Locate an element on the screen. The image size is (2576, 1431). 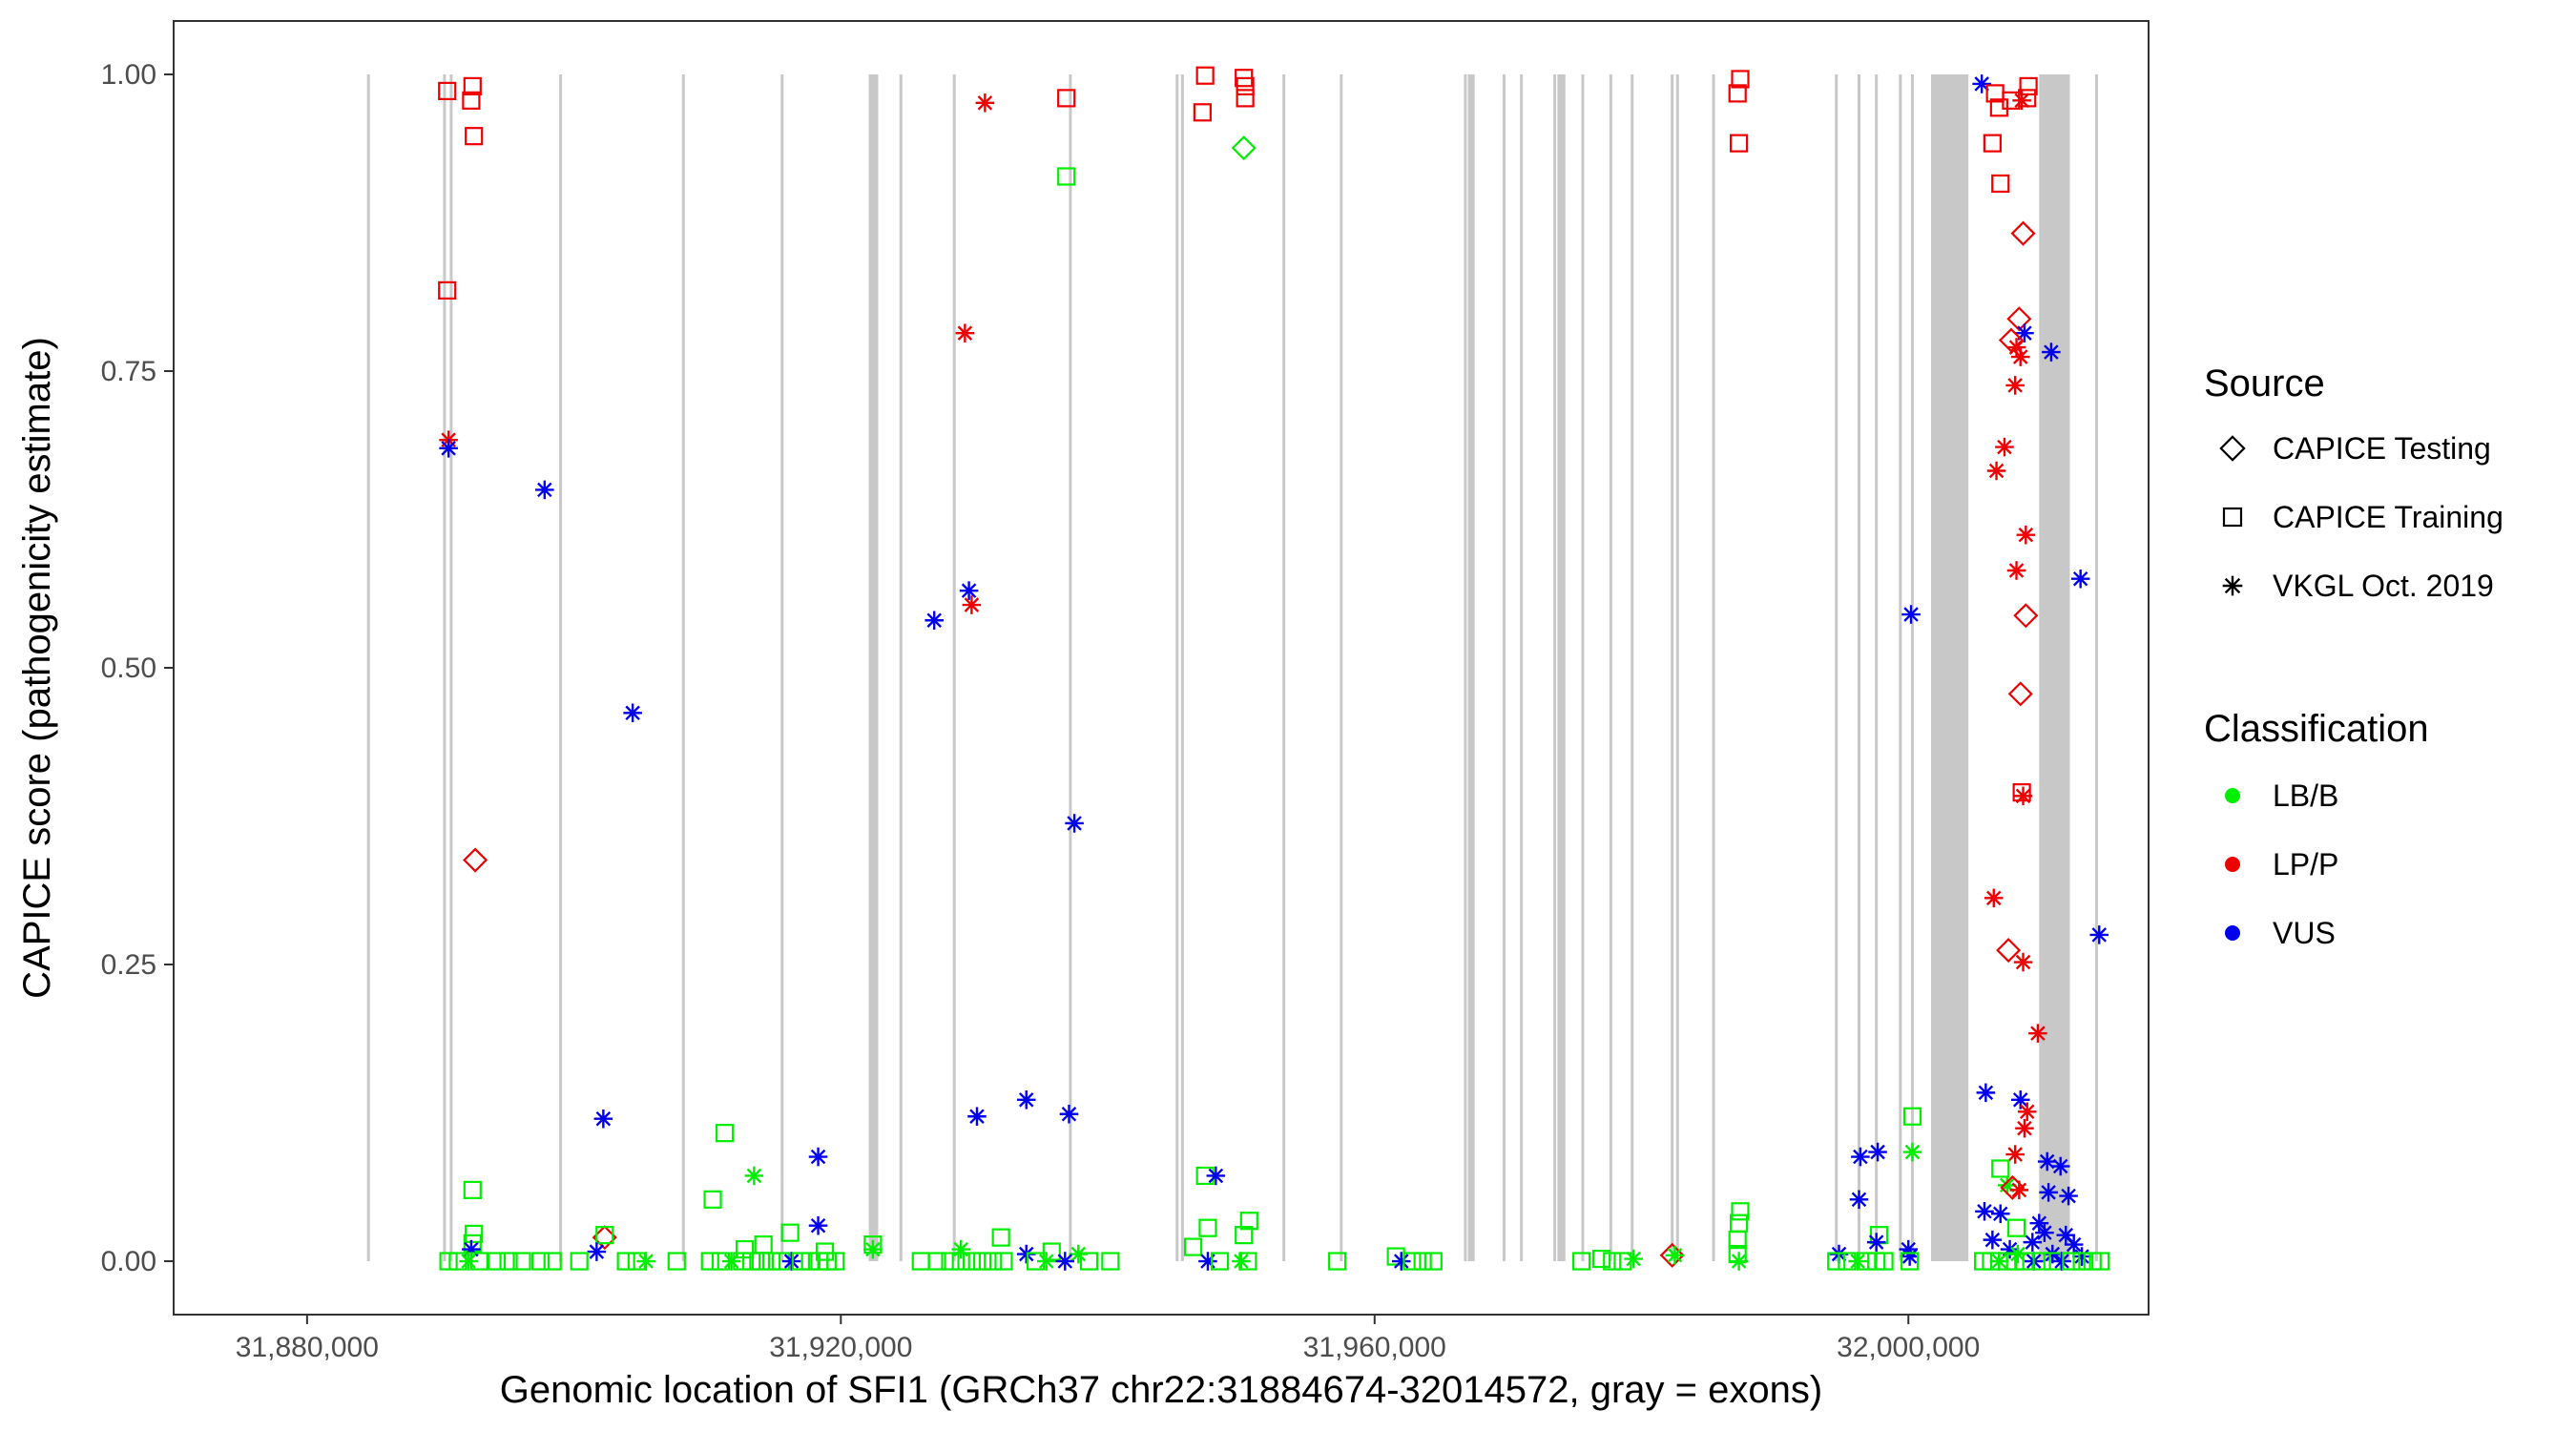
x-tick-label: 31,880,000 is located at coordinates (307, 1347).